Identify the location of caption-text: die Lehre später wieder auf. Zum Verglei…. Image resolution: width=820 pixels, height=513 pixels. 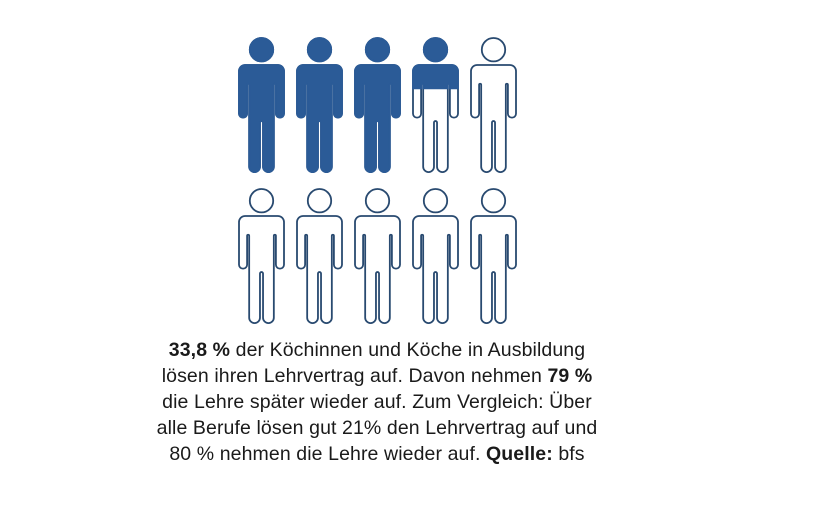
(377, 402).